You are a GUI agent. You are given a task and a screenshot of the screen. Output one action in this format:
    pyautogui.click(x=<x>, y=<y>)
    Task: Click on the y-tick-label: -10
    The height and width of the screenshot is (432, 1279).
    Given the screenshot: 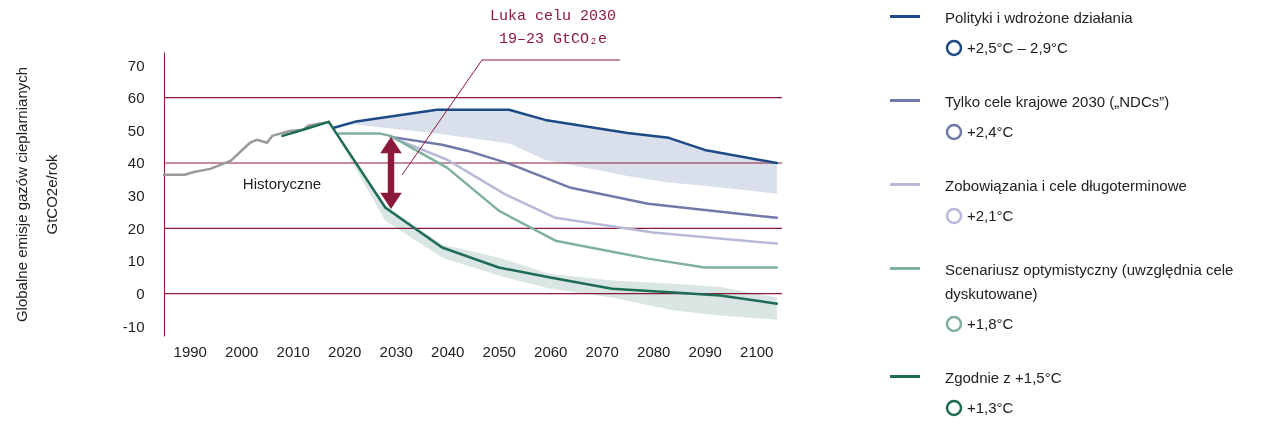 What is the action you would take?
    pyautogui.click(x=133, y=326)
    